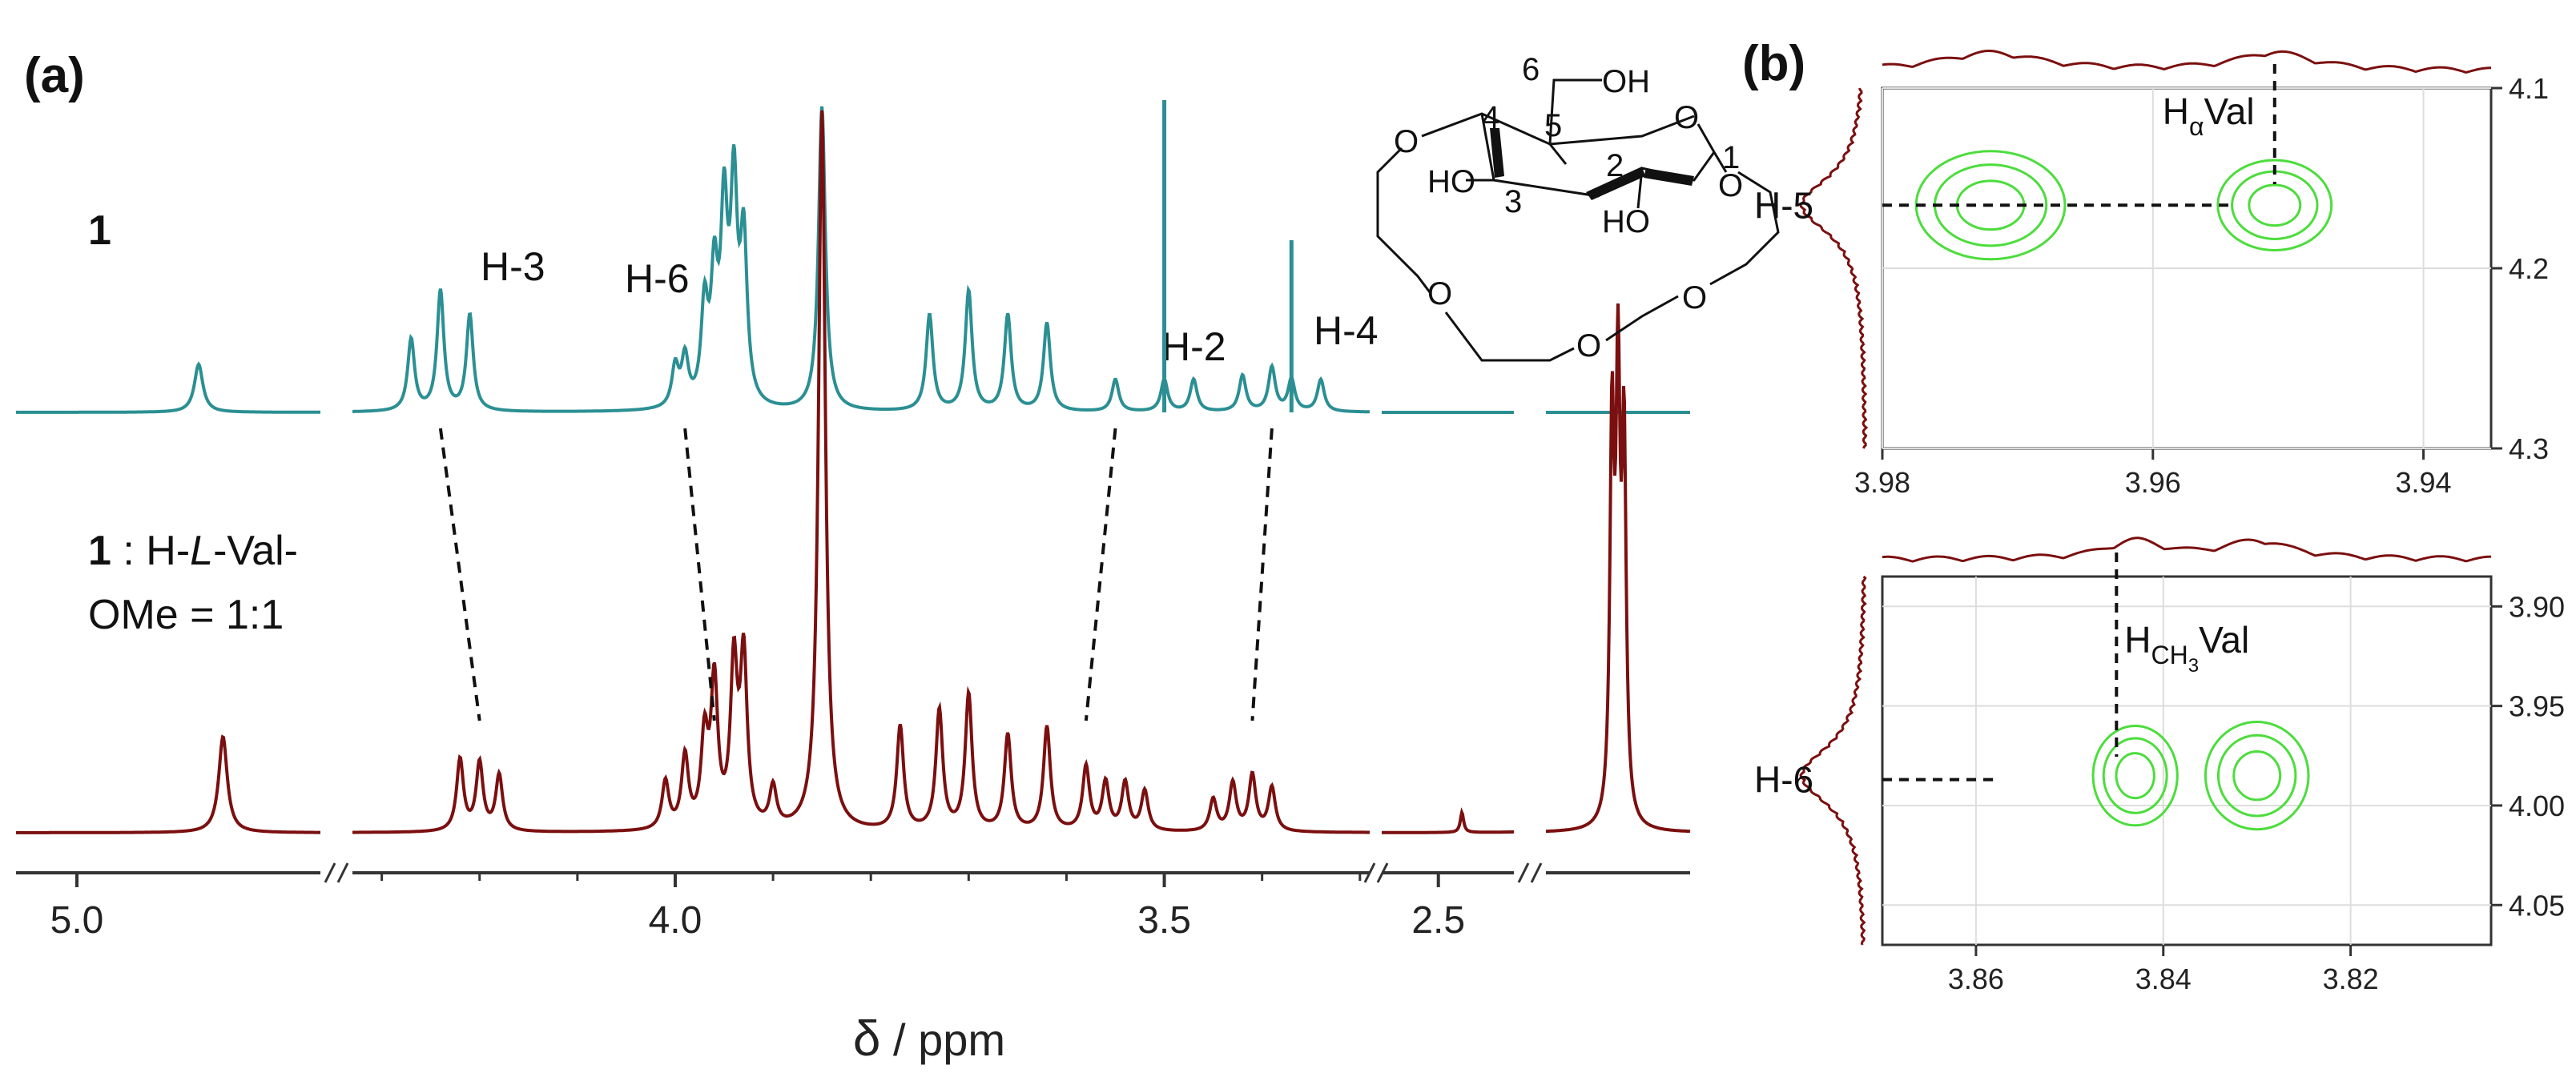 The width and height of the screenshot is (2576, 1085). Describe the element at coordinates (2186, 648) in the screenshot. I see `cross-peak-label-x: HCH3Val` at that location.